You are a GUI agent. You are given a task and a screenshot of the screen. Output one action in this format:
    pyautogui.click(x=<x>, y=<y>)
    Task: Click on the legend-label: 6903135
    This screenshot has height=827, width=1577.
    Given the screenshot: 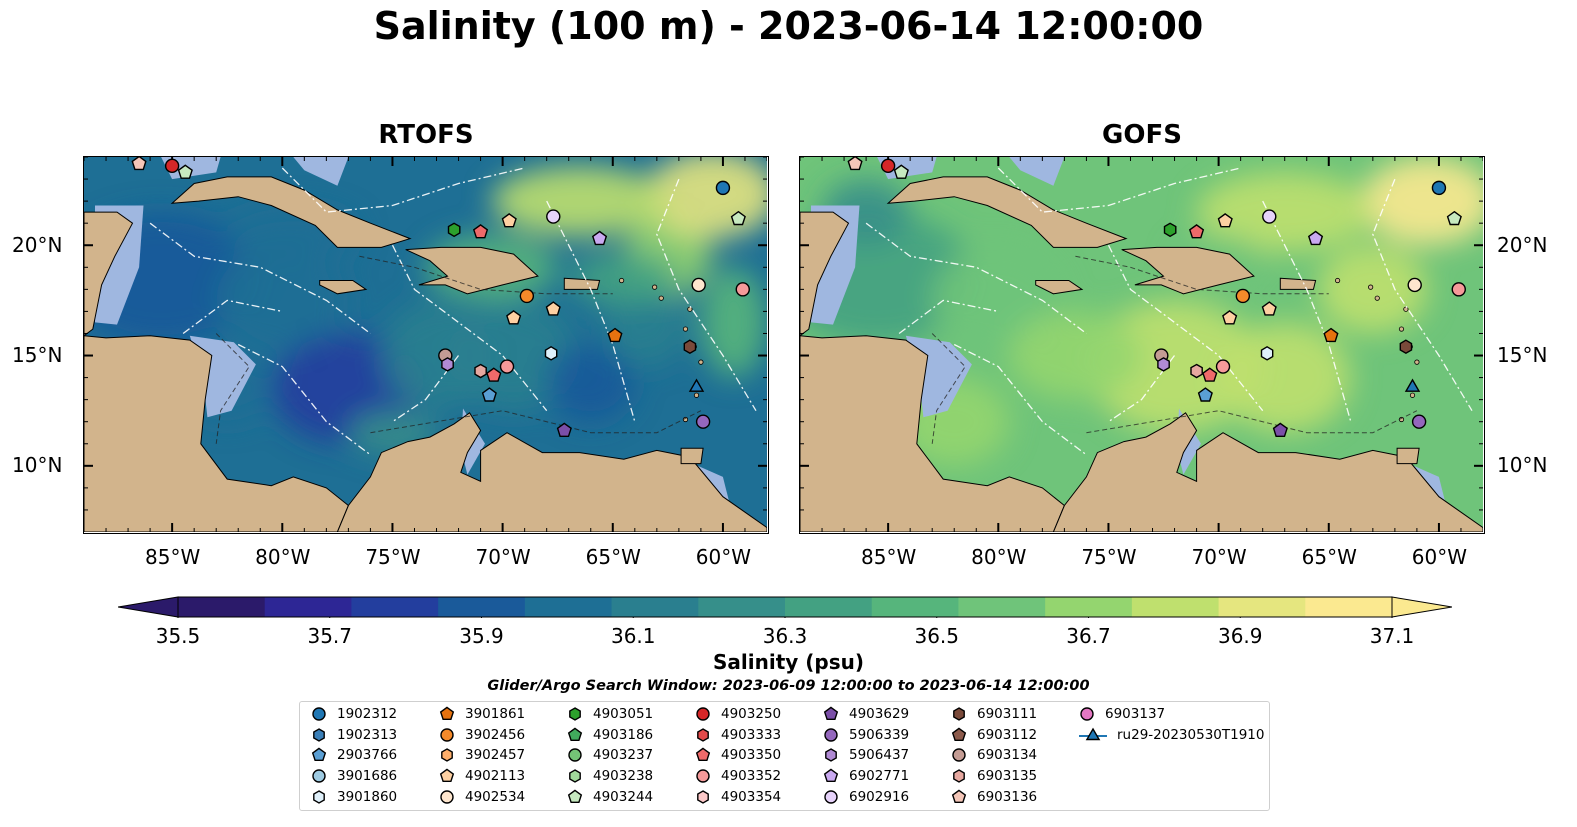 What is the action you would take?
    pyautogui.click(x=1007, y=776)
    